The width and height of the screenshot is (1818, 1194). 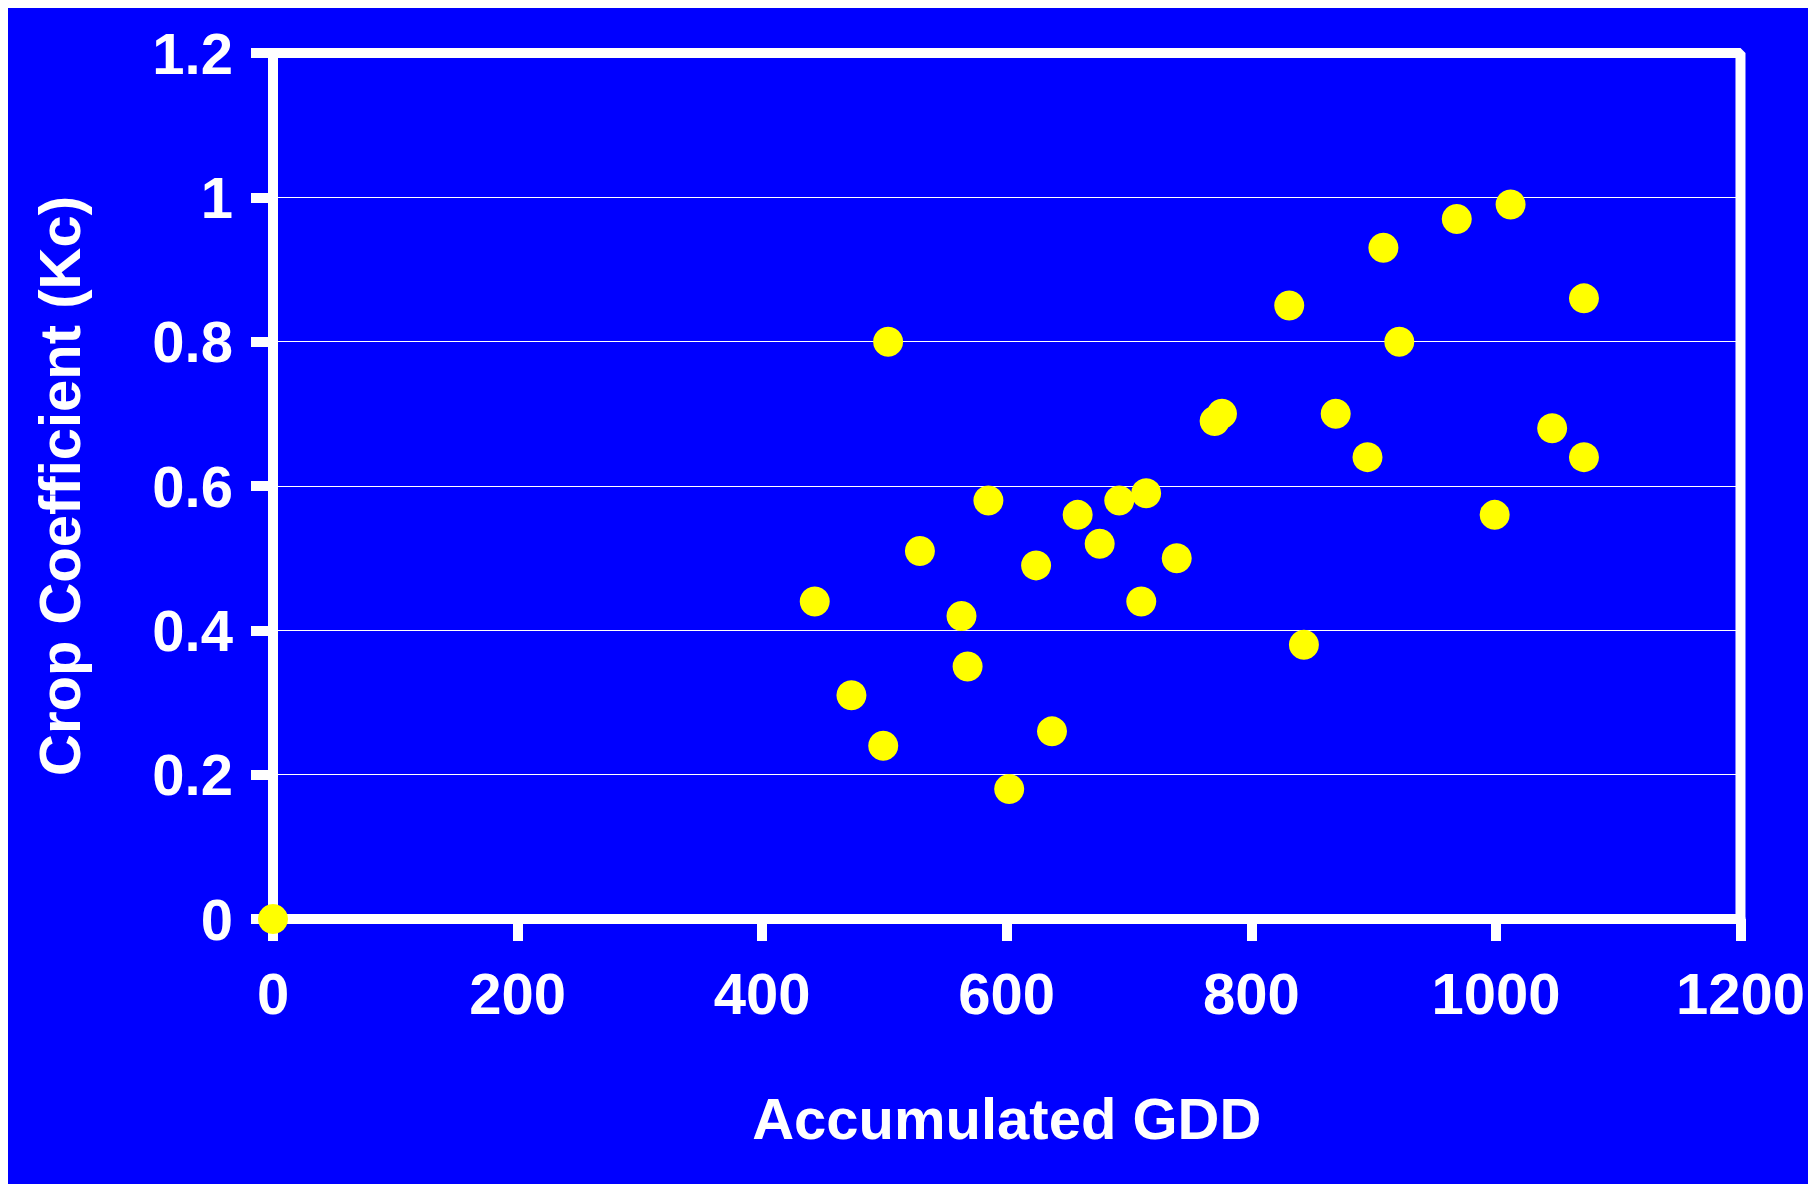 What do you see at coordinates (192, 775) in the screenshot?
I see `y-tick-label: 0.2` at bounding box center [192, 775].